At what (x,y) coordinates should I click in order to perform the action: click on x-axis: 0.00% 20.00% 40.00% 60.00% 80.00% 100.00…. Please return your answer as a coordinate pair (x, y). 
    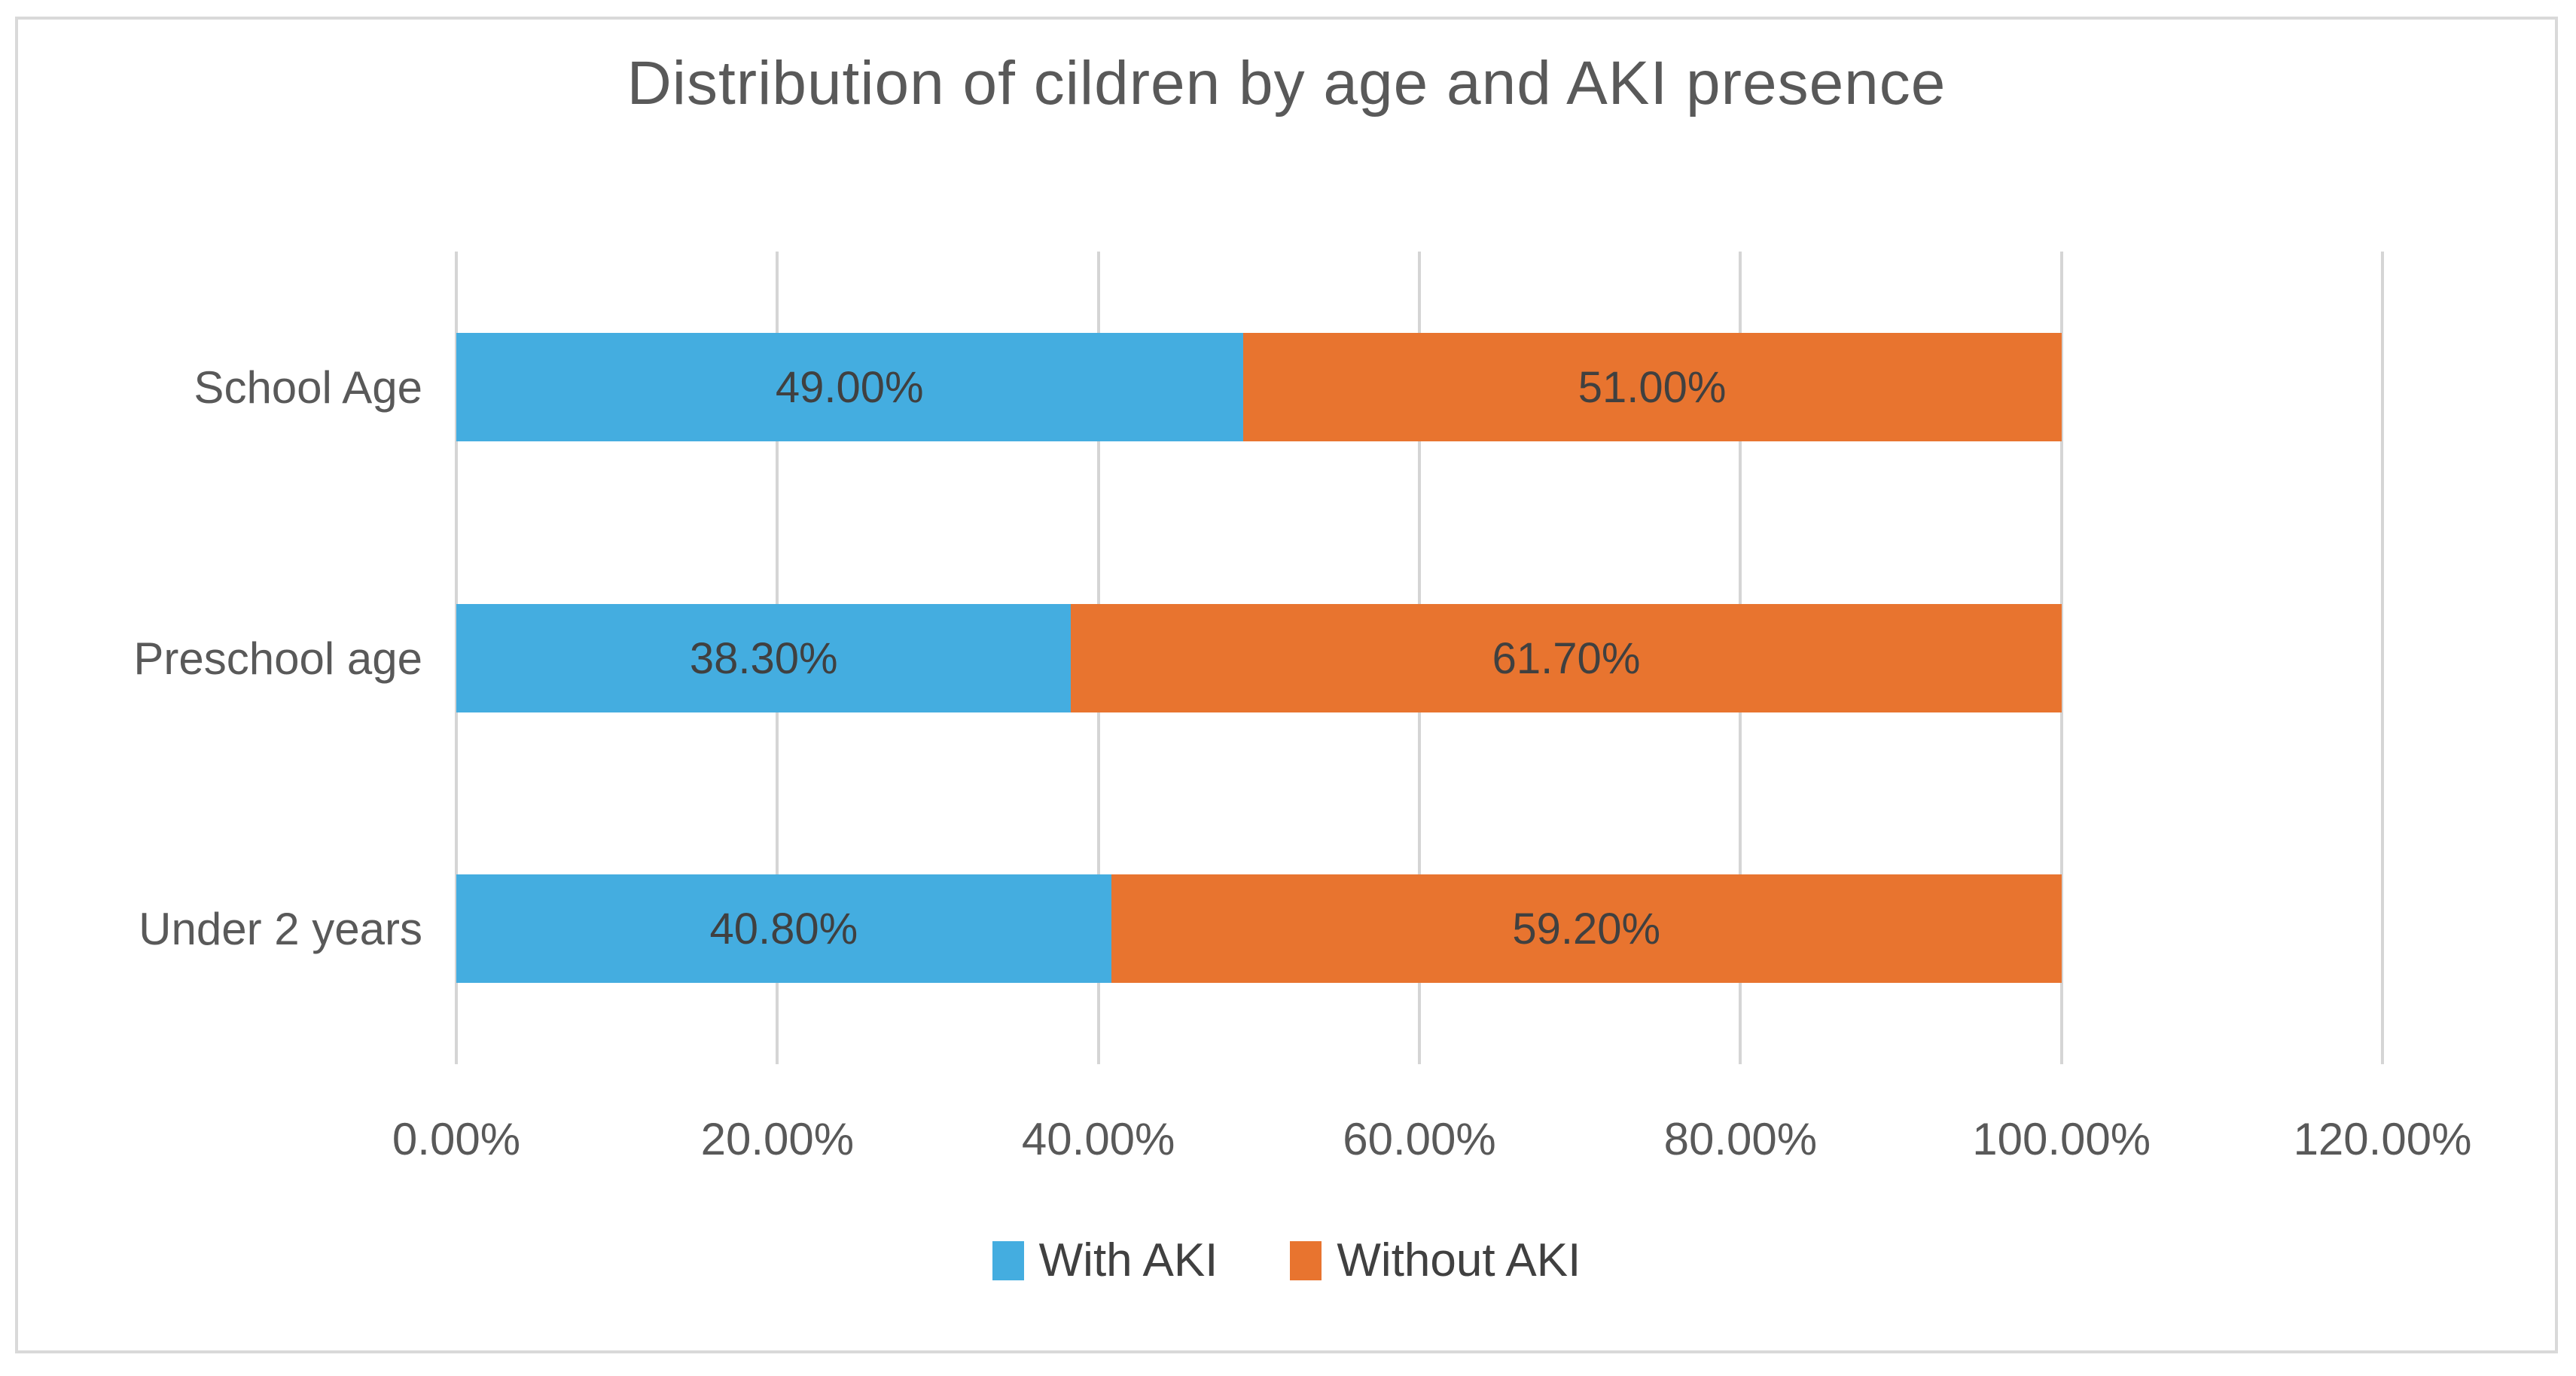
    Looking at the image, I should click on (1432, 1143).